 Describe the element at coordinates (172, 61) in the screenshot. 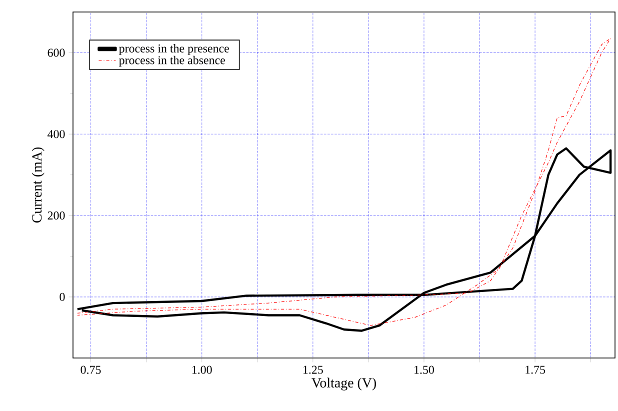

I see `legend-label: process in the absence` at that location.